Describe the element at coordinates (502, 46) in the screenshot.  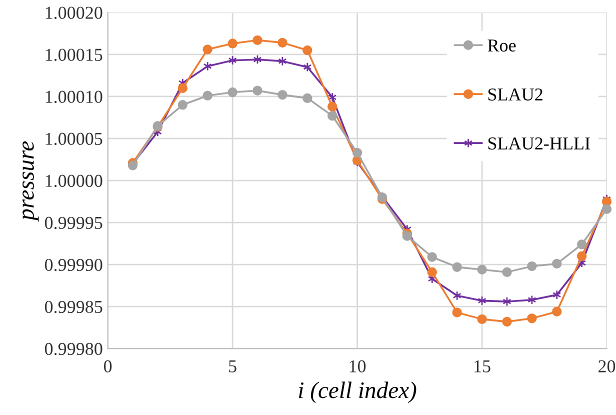
I see `legend-label: Roe` at that location.